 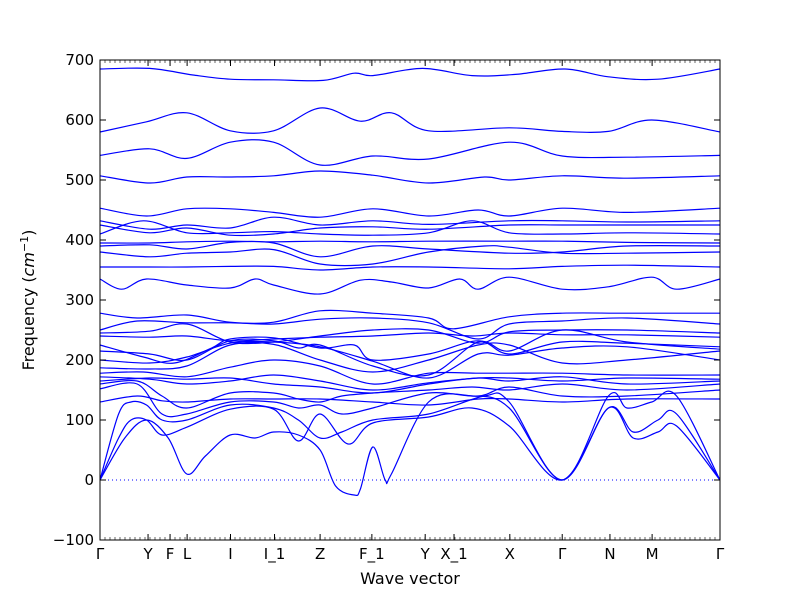 I want to click on y-tick-label: 400, so click(x=79, y=240).